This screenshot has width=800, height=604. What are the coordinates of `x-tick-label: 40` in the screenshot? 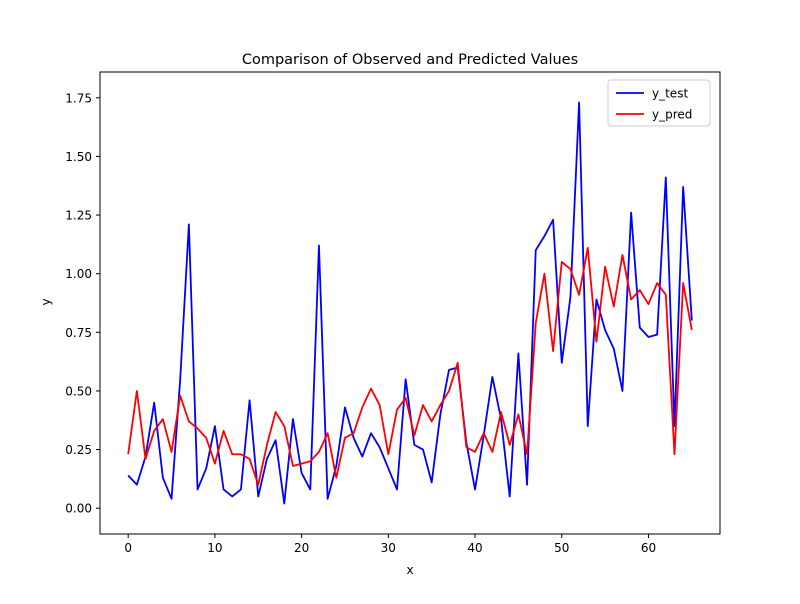 It's located at (474, 548).